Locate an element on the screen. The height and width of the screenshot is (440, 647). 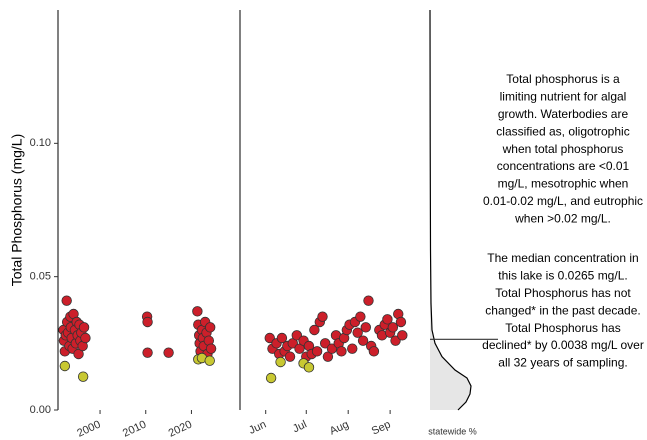
annotation-line: 0.01-0.02 mg/L, and eutrophic is located at coordinates (563, 201).